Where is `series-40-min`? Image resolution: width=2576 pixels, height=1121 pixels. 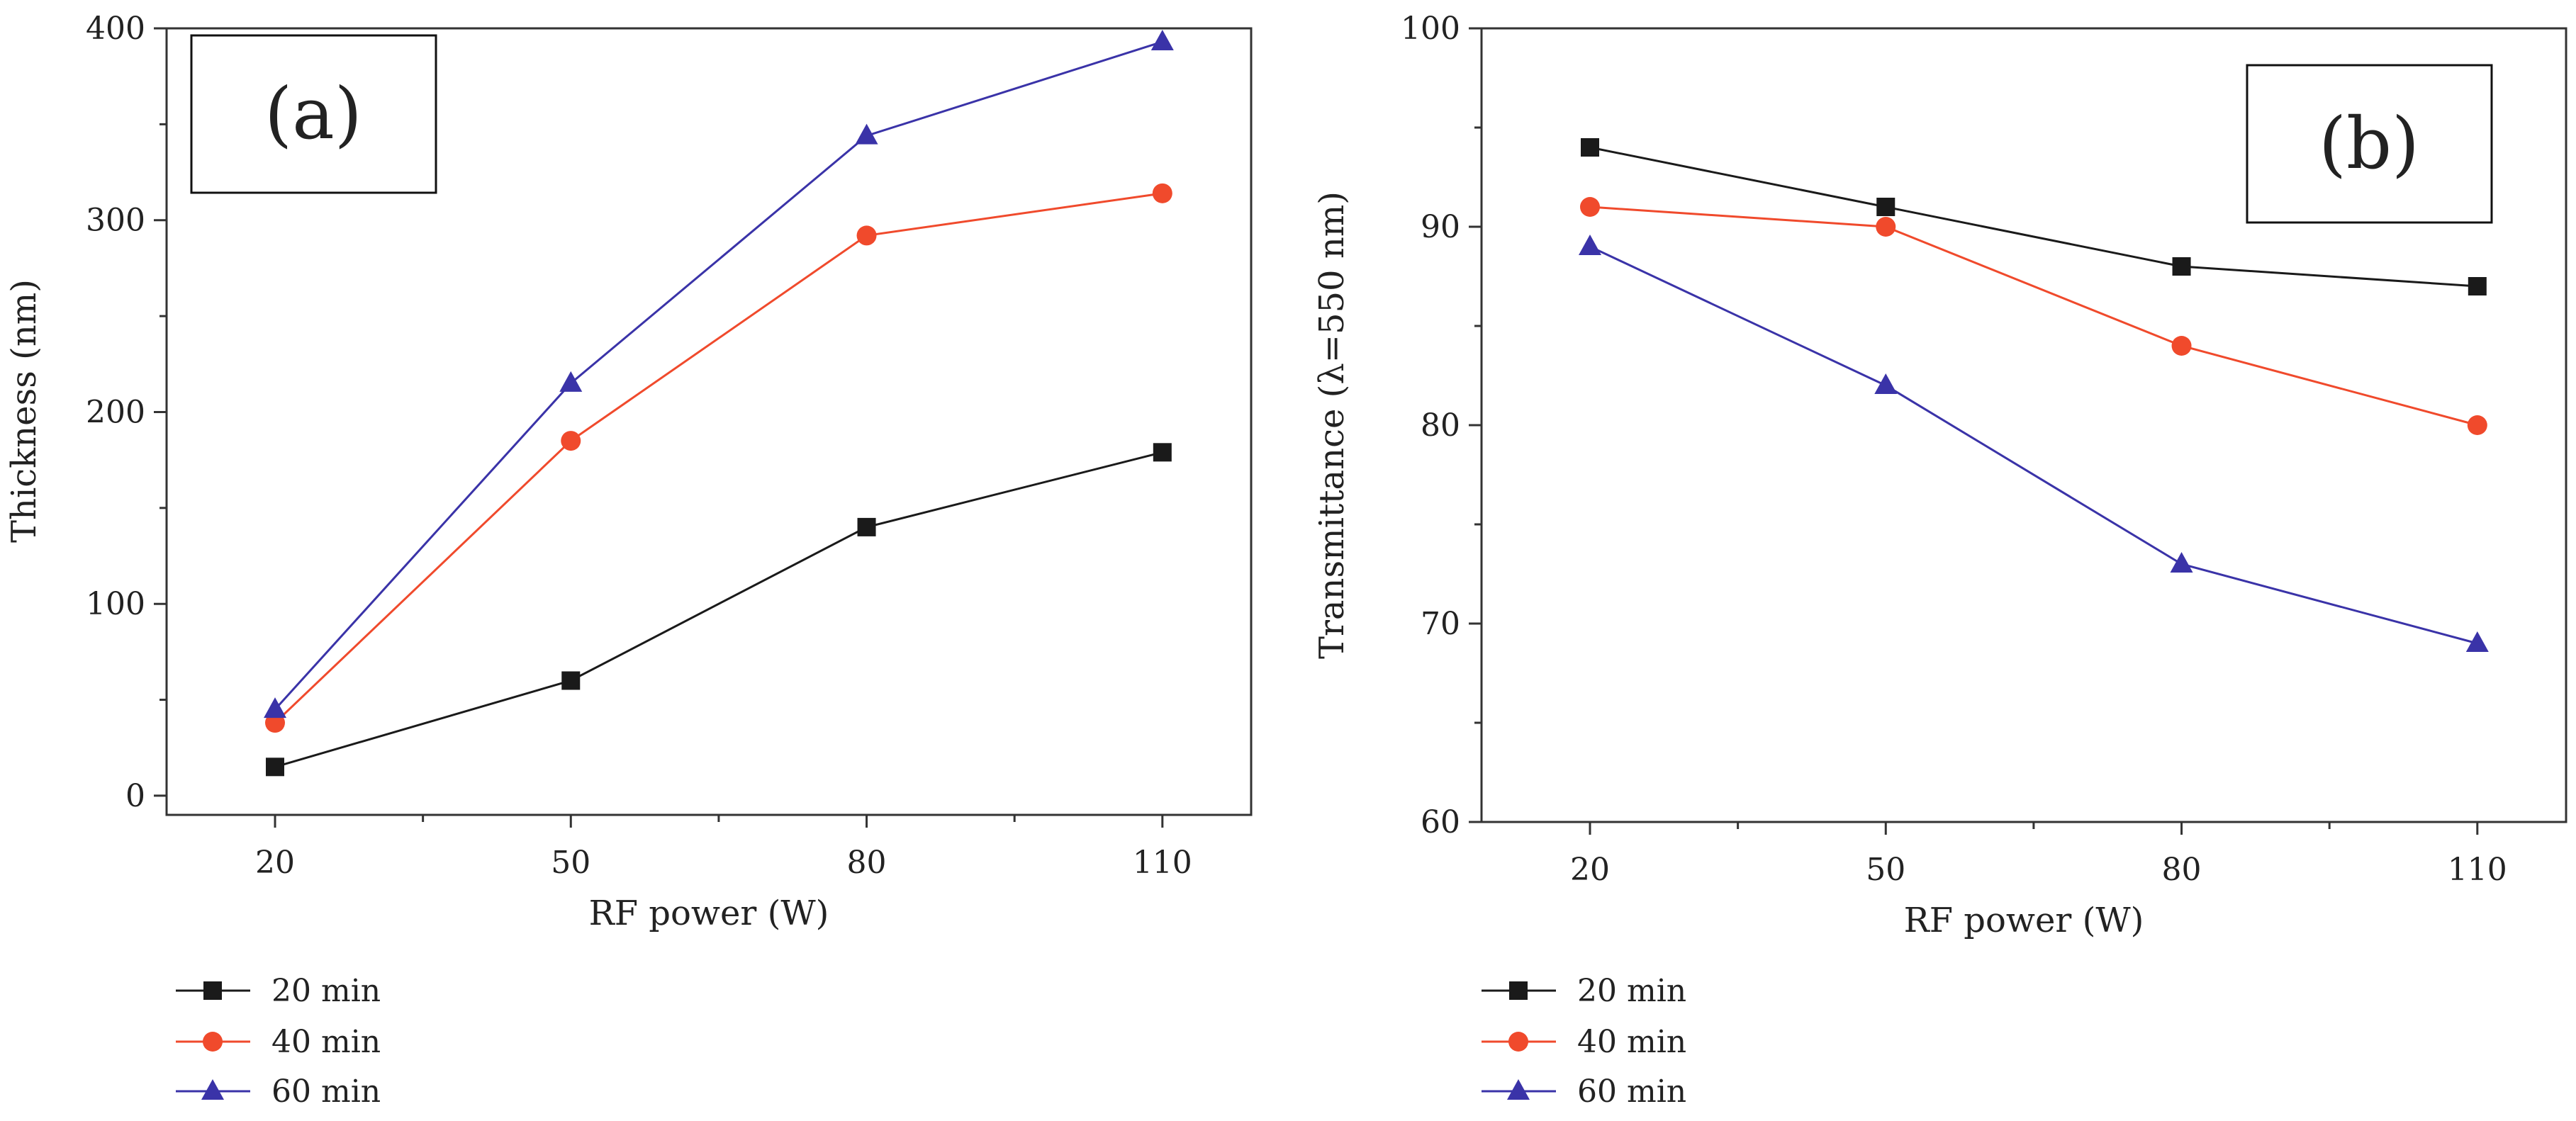
series-40-min is located at coordinates (2033, 316).